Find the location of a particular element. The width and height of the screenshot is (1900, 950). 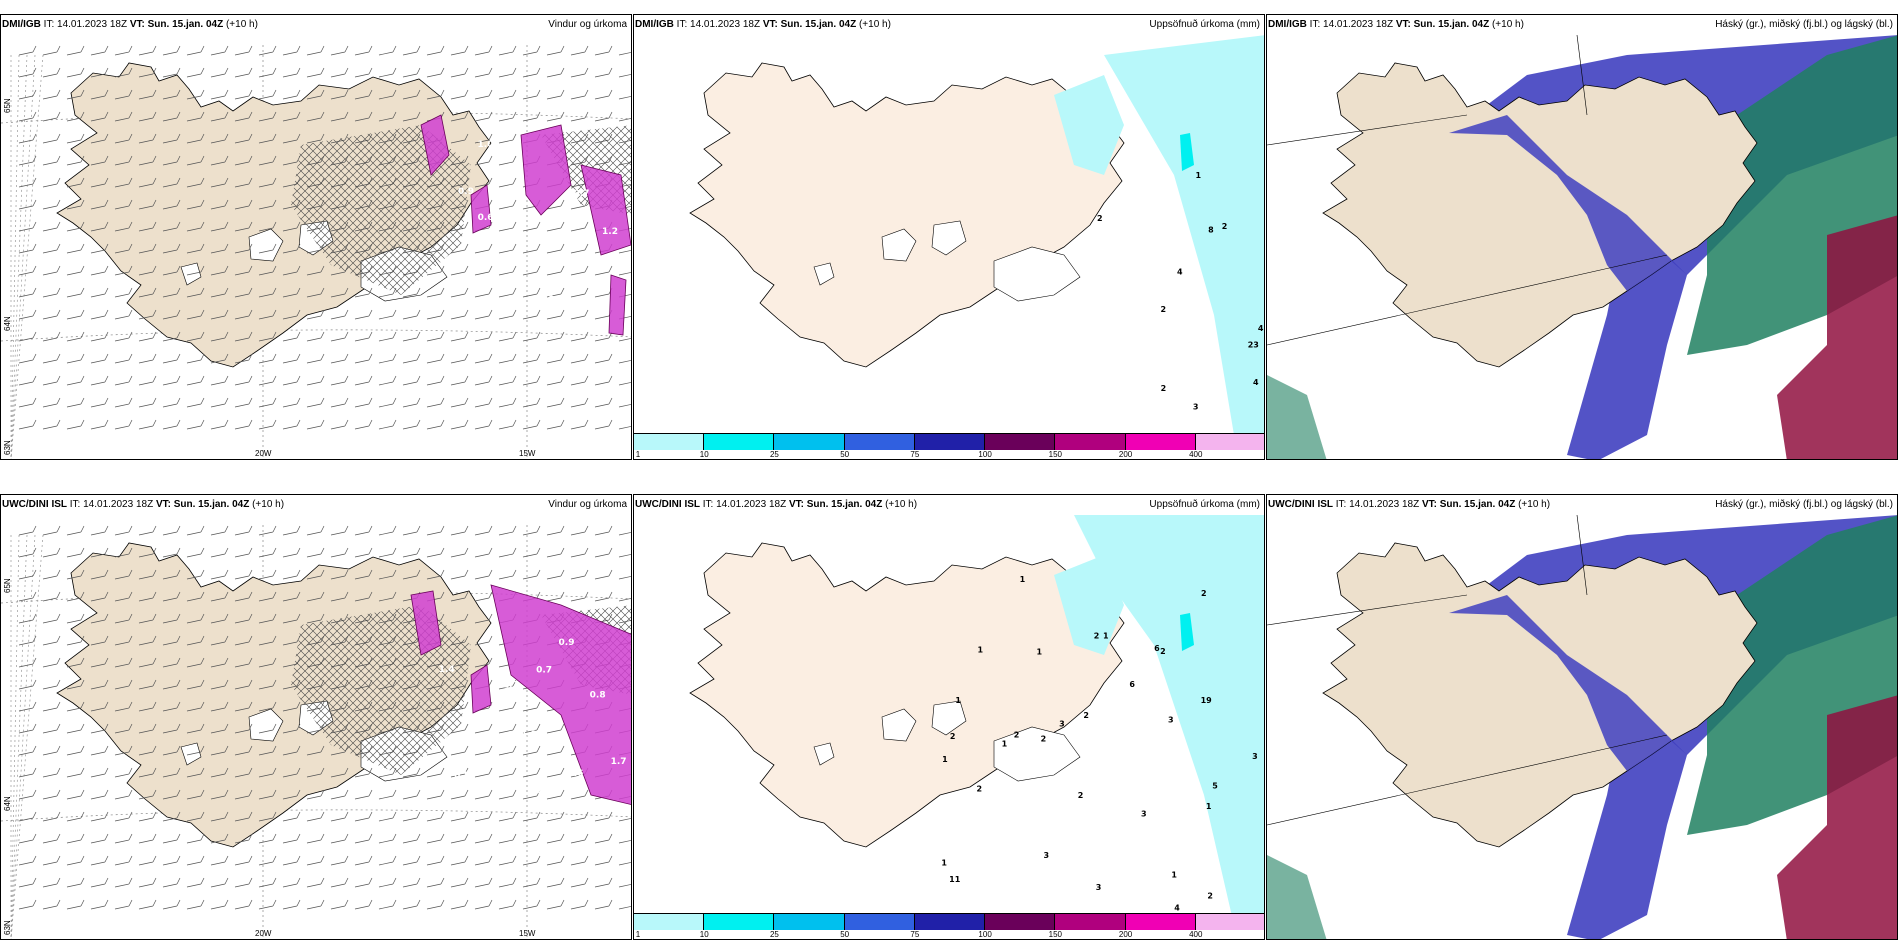

snow-hatch-area is located at coordinates (381, 210).